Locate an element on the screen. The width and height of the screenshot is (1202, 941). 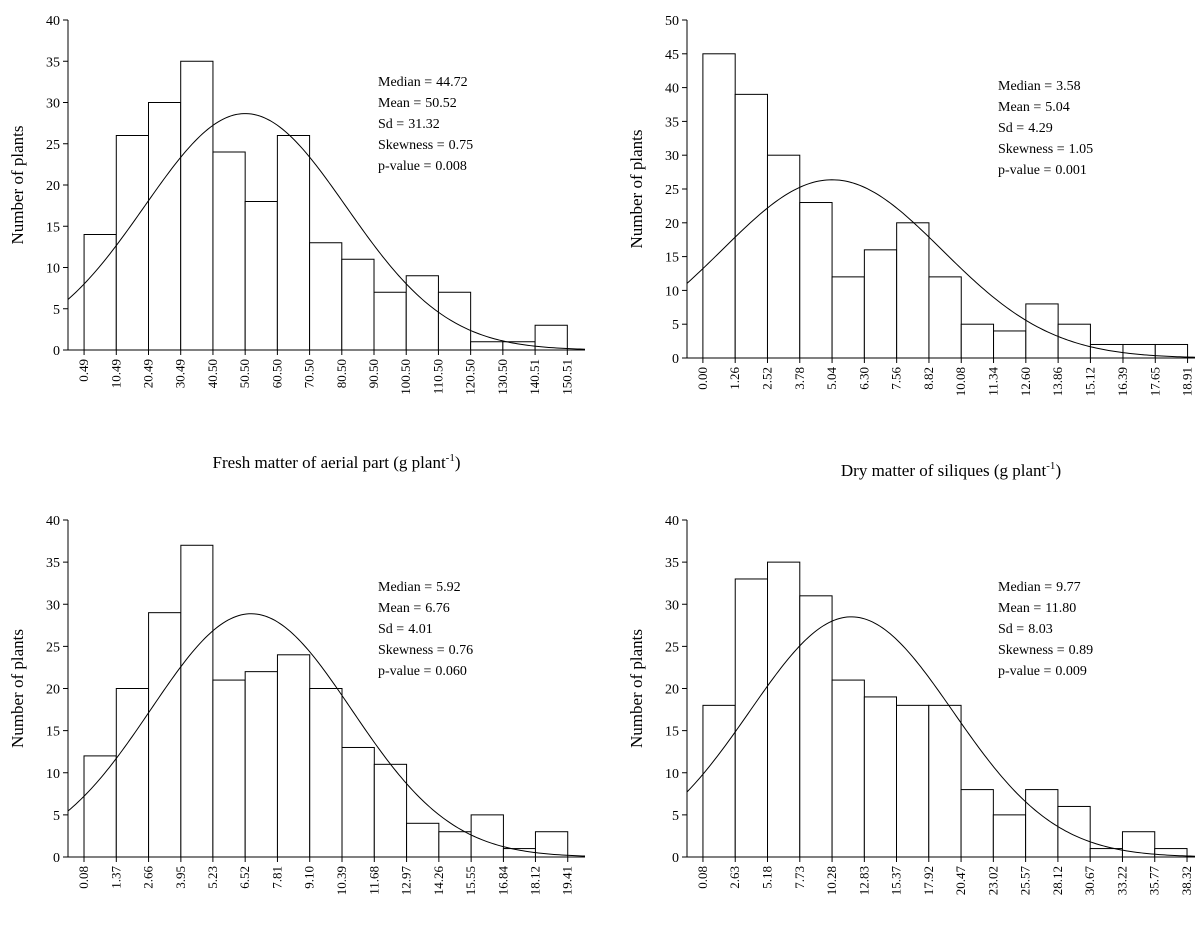
x-tick-label: 60.50 is located at coordinates (276, 373).